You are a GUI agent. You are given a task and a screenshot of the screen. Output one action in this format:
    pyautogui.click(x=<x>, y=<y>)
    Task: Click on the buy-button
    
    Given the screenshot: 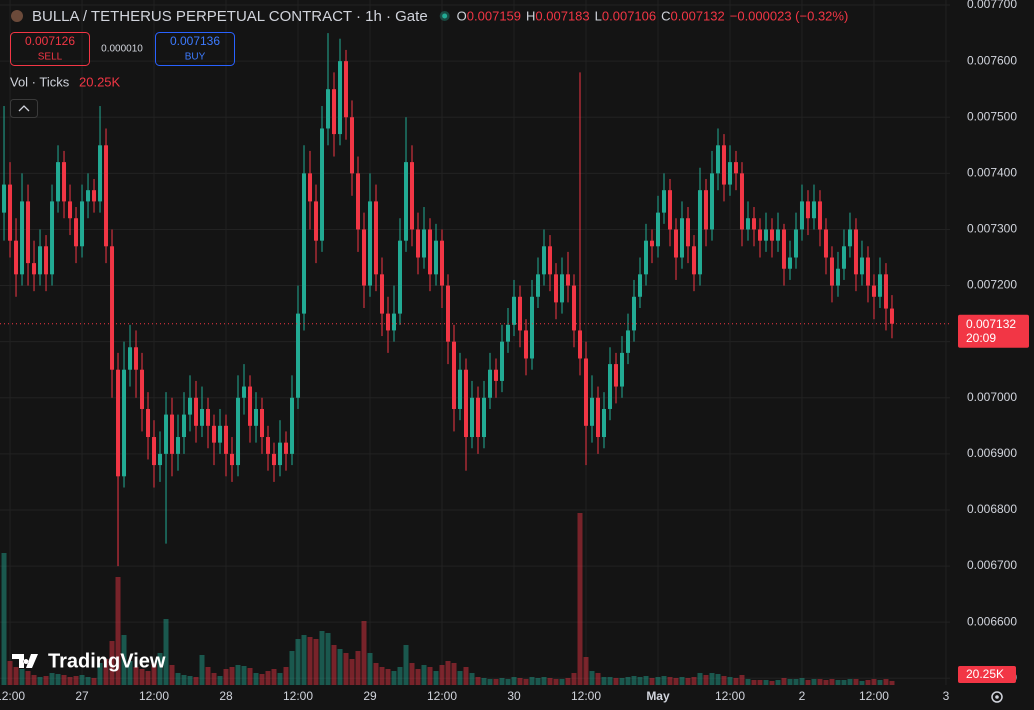 What is the action you would take?
    pyautogui.click(x=195, y=49)
    